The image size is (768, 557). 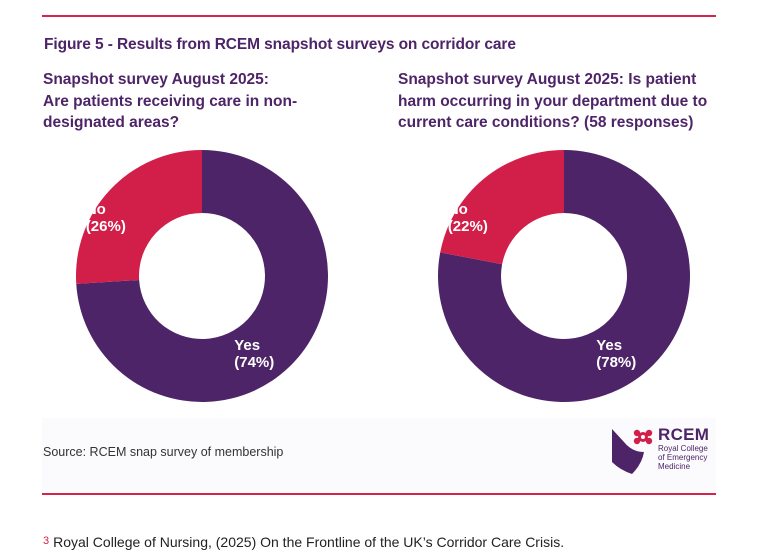 I want to click on logo-abbreviation: RCEM, so click(x=684, y=434).